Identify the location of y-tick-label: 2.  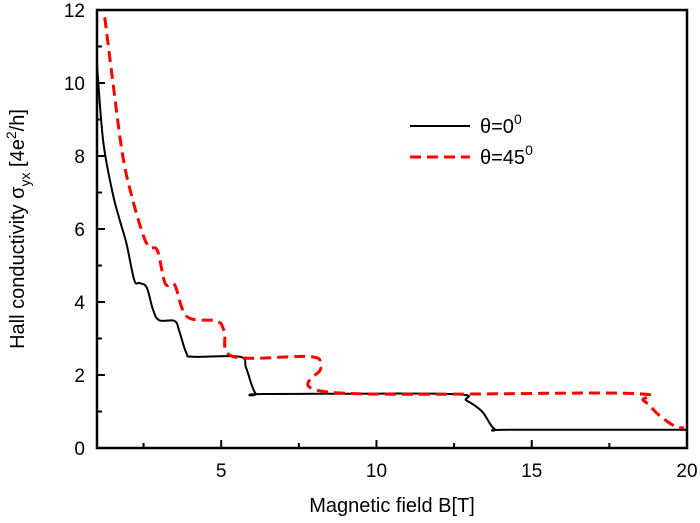
(79, 376).